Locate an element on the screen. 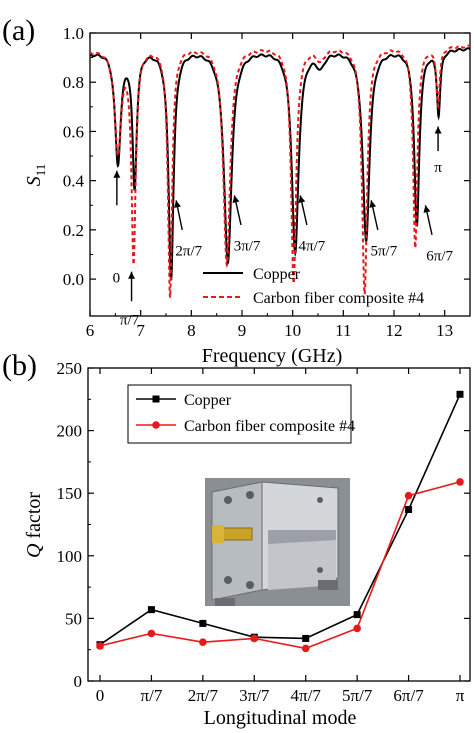 The height and width of the screenshot is (733, 474). a-ytick-label-1: 0.2 is located at coordinates (73, 230).